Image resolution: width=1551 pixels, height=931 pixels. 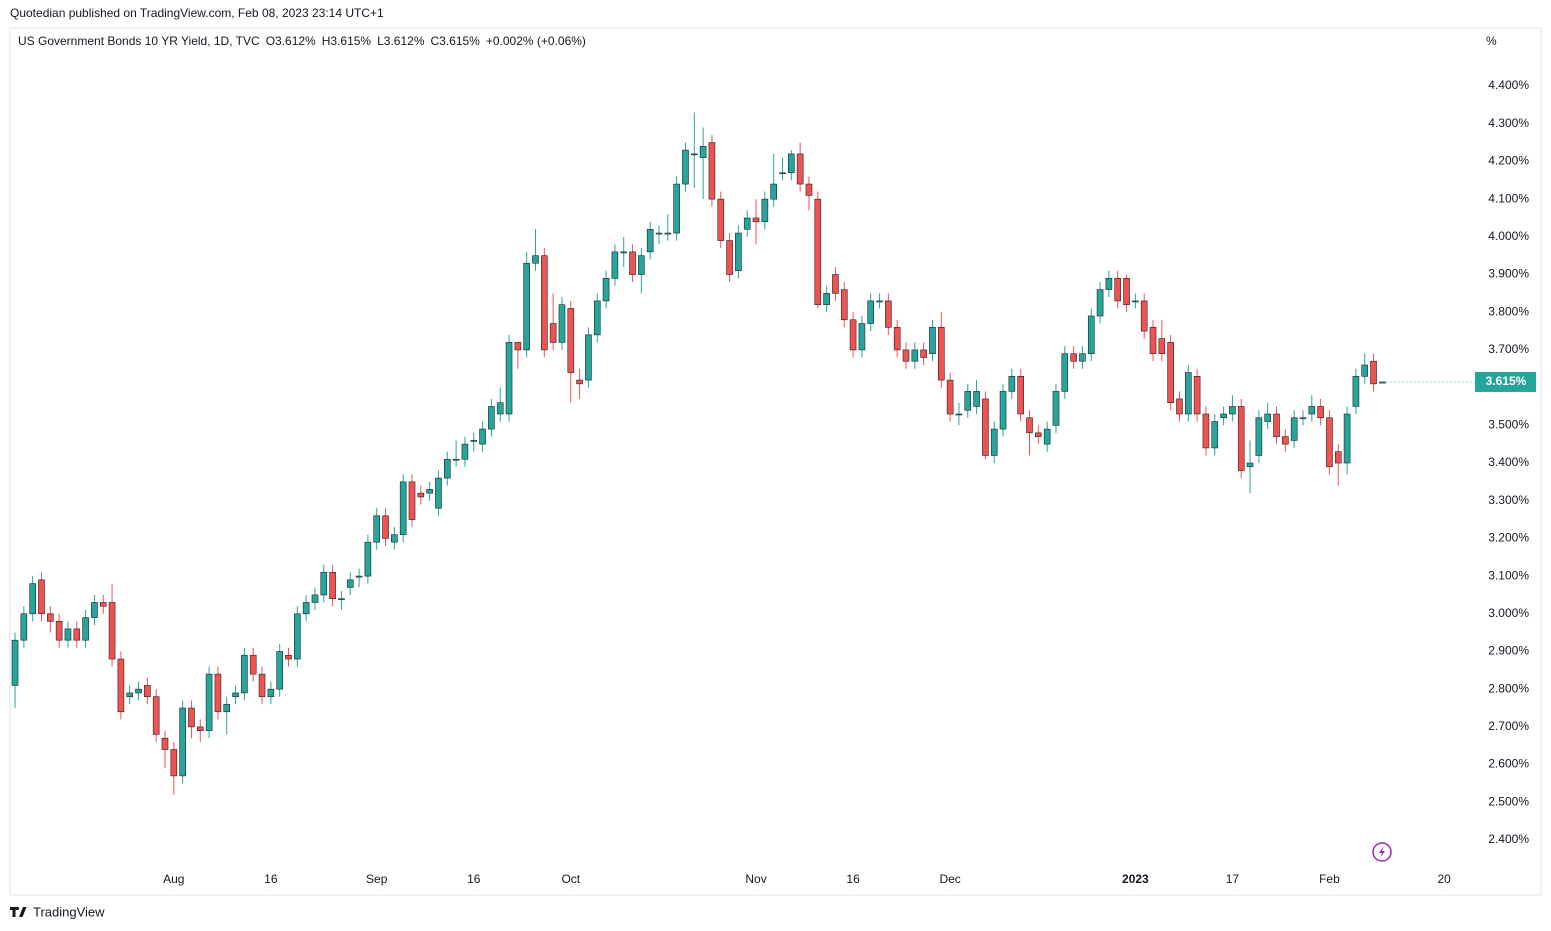 I want to click on y-tick-label: 3.500%, so click(x=1508, y=424).